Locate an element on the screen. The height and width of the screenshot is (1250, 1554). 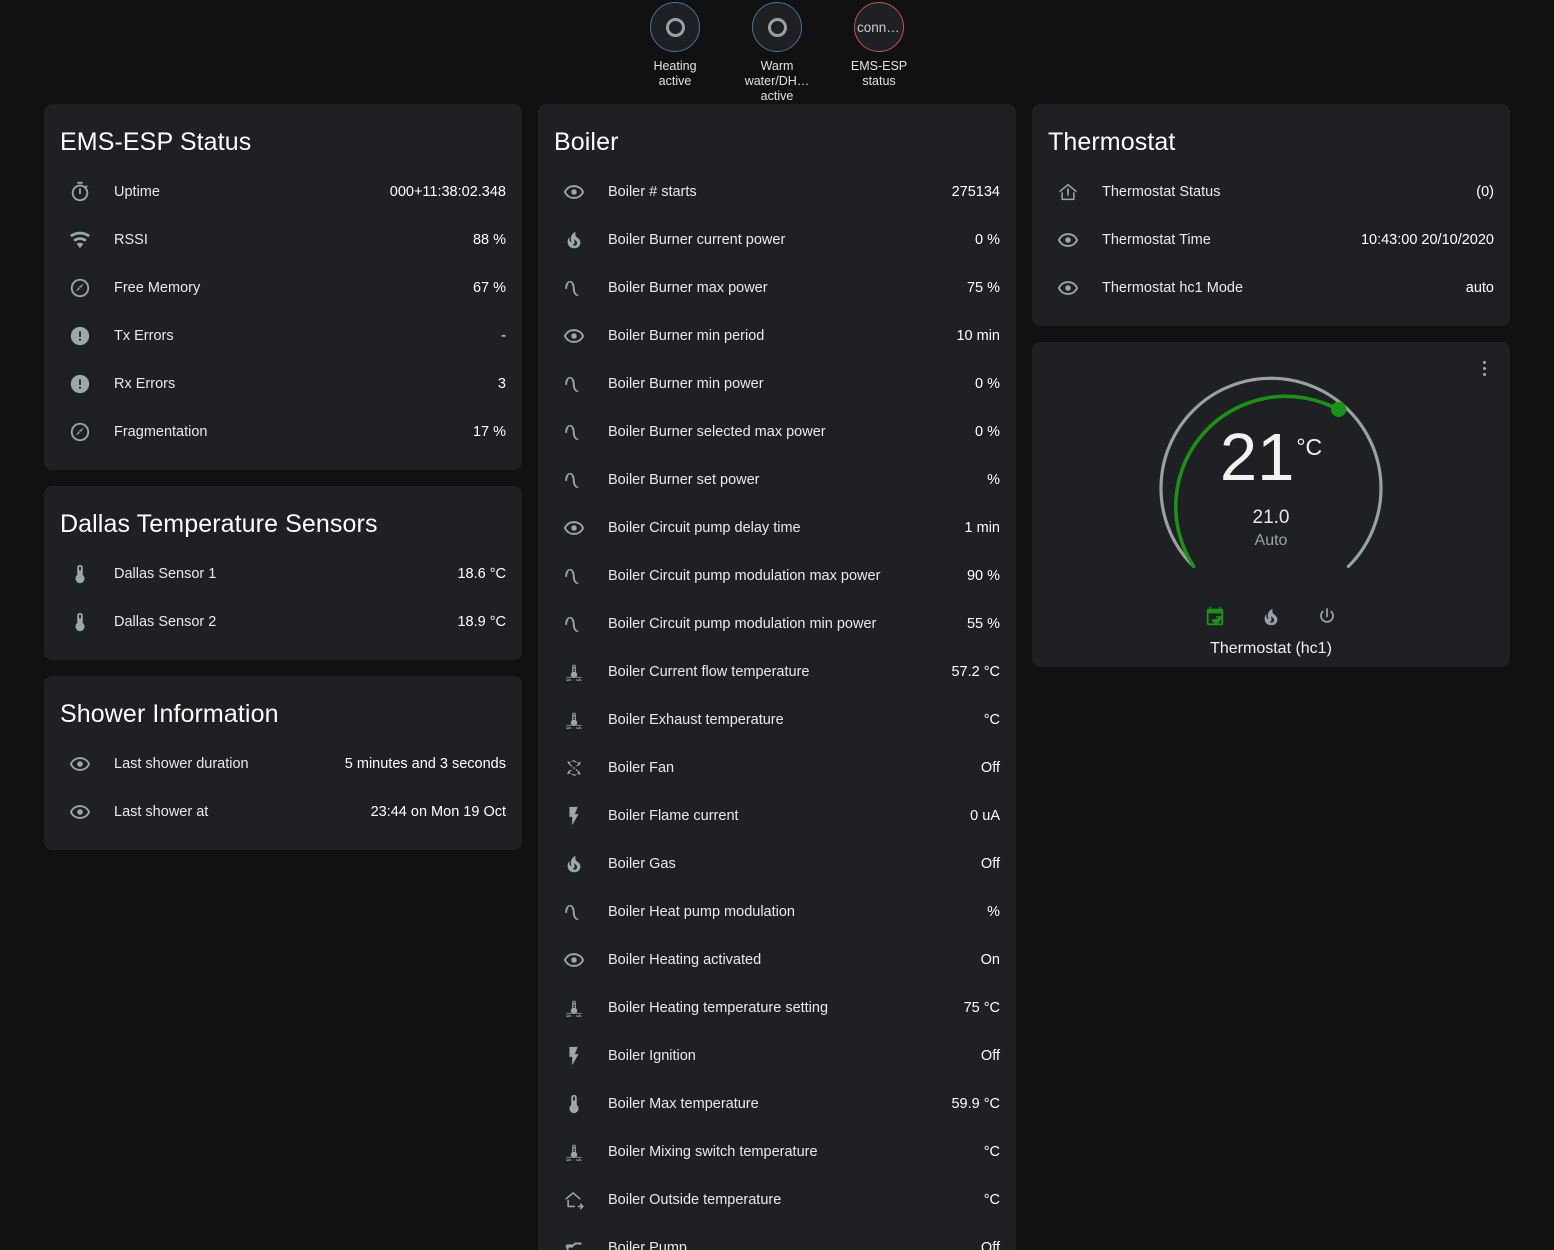
entity-row: Boiler Max temperature 59.9 °C is located at coordinates (777, 1104).